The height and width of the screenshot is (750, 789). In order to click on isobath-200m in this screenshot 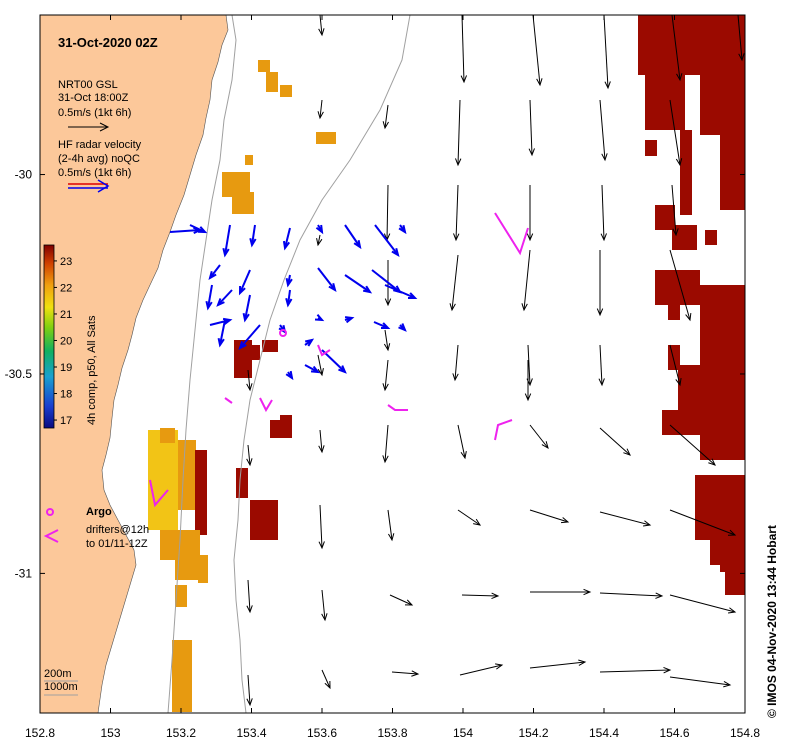, I will do `click(202, 364)`.